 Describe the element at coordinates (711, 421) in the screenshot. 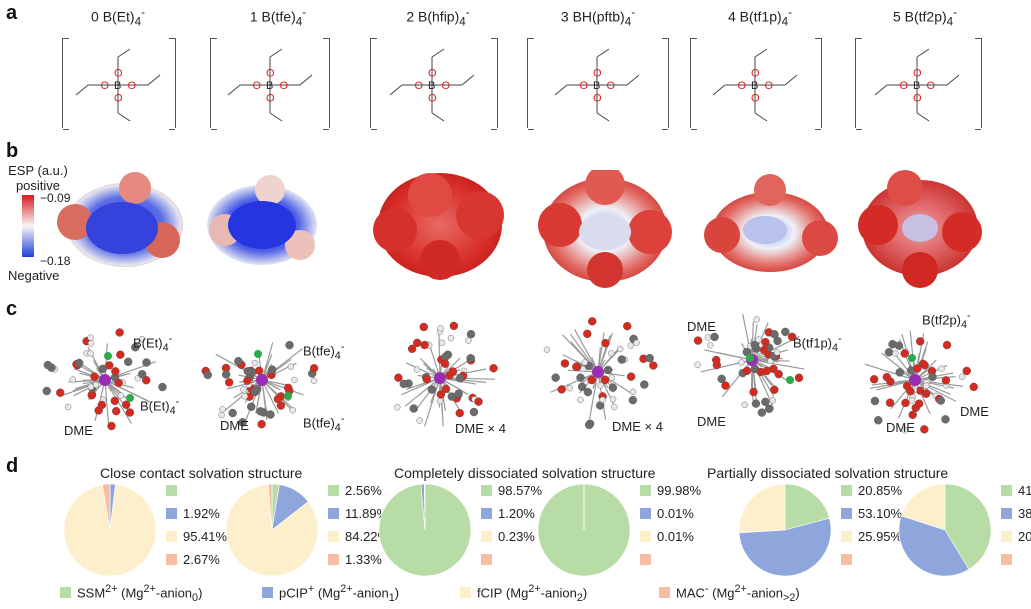

I see `struct-label-dme-4b: DME` at that location.